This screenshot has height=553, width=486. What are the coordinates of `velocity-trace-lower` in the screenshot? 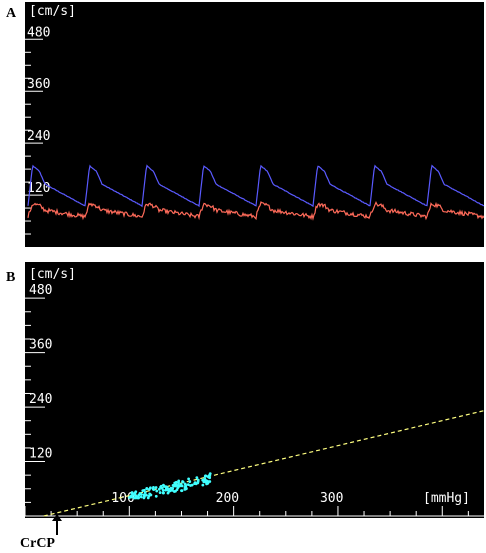 It's located at (255, 210).